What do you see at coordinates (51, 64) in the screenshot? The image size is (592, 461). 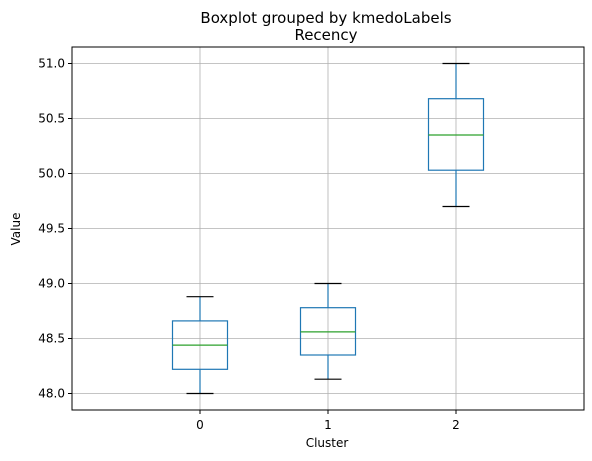 I see `y-tick-label: 51.0` at bounding box center [51, 64].